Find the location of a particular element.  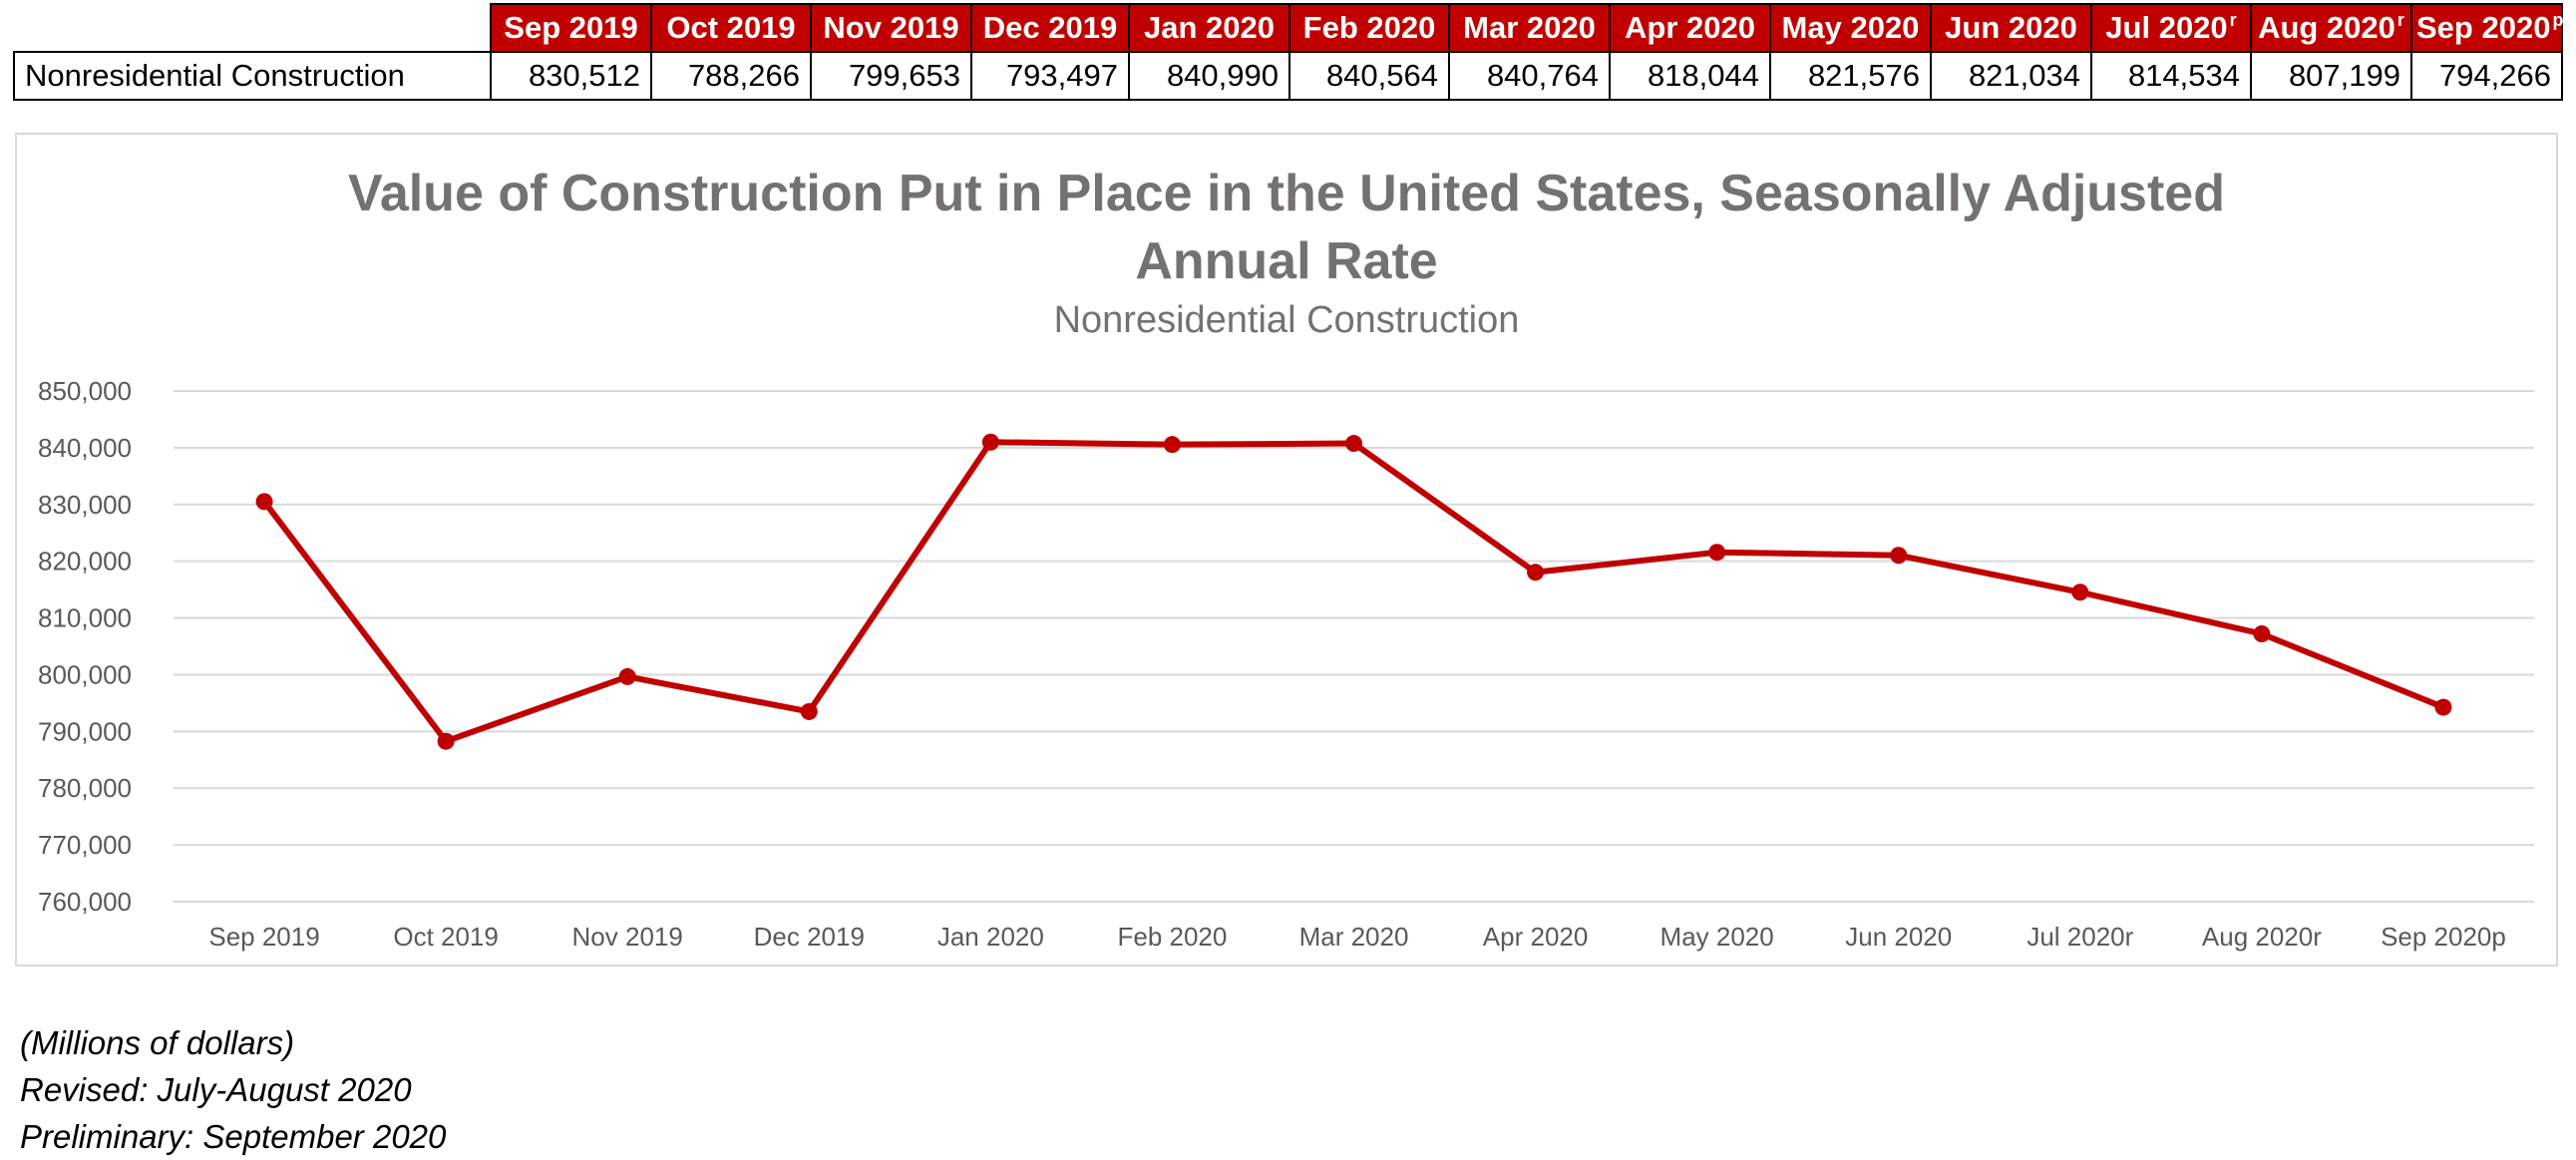

table-value-cell: 818,044 is located at coordinates (1690, 76).